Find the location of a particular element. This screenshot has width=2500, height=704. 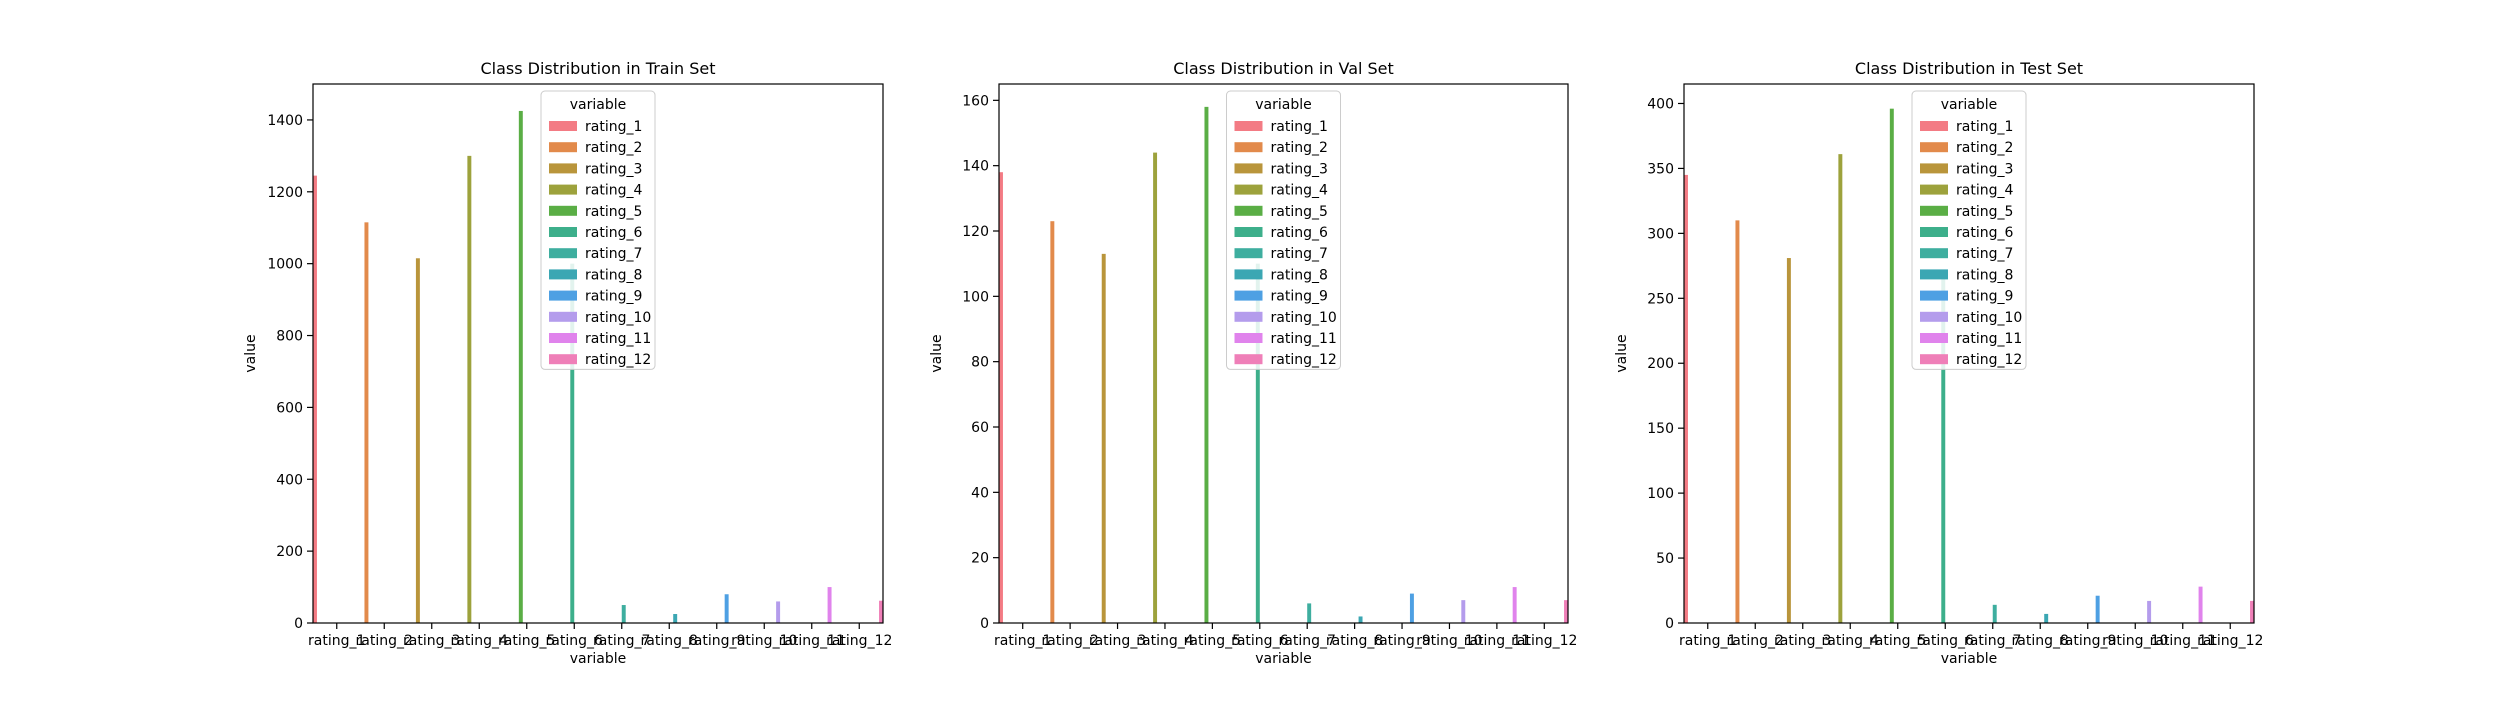

y-tick-label: 50 is located at coordinates (1665, 559).